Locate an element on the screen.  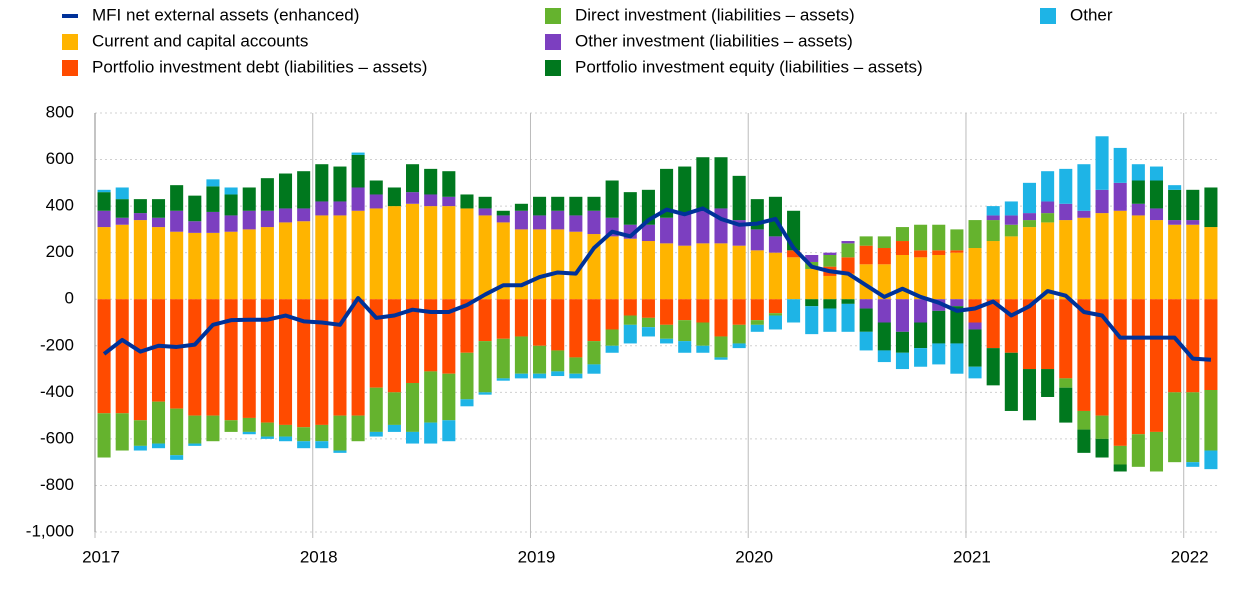
x-tick-label: 2019 is located at coordinates (537, 556).